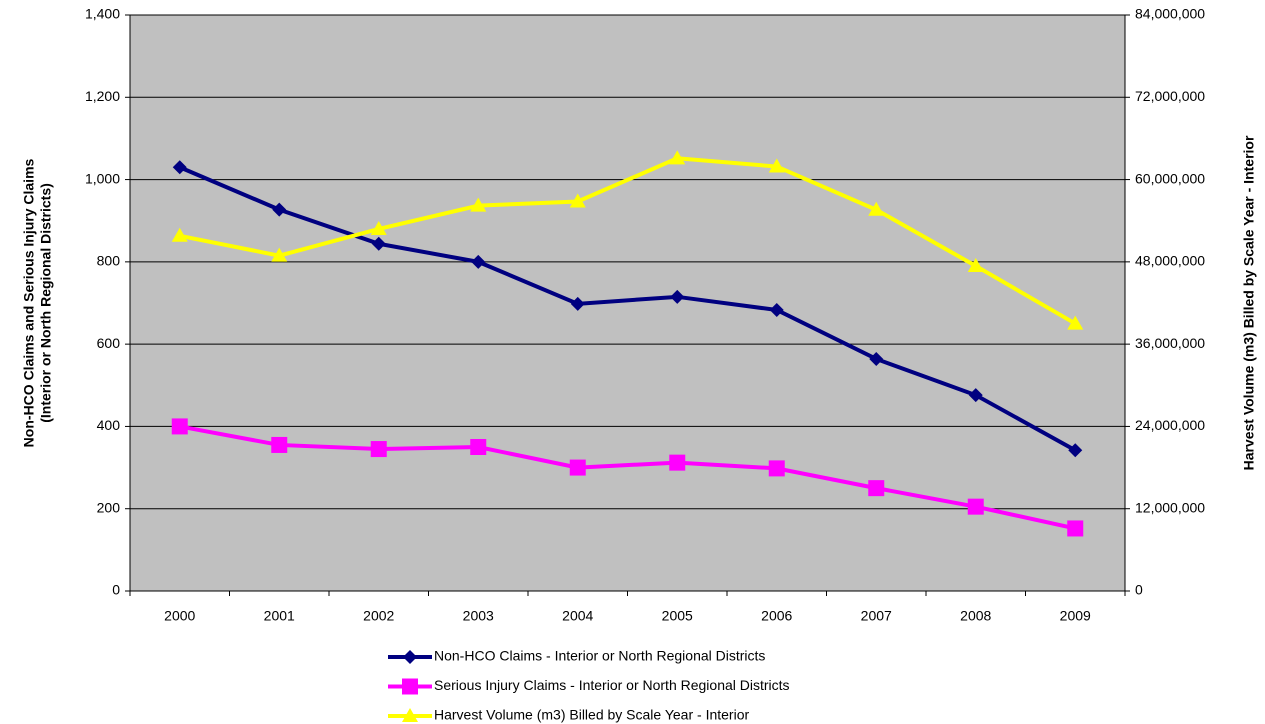  What do you see at coordinates (102, 178) in the screenshot?
I see `y-tick-label: 1,000` at bounding box center [102, 178].